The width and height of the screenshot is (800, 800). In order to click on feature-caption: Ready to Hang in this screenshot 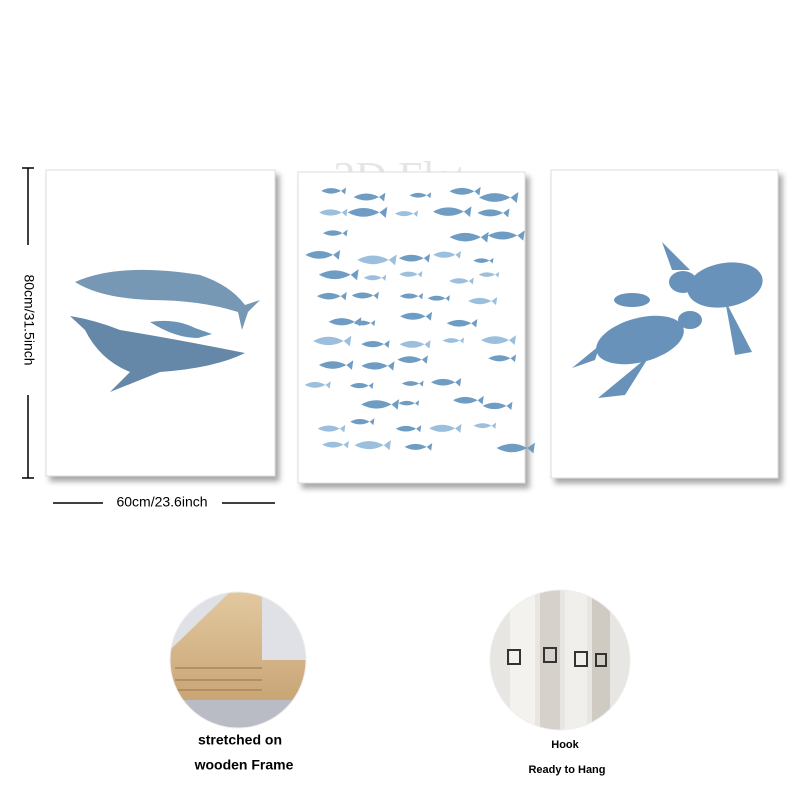, I will do `click(566, 770)`.